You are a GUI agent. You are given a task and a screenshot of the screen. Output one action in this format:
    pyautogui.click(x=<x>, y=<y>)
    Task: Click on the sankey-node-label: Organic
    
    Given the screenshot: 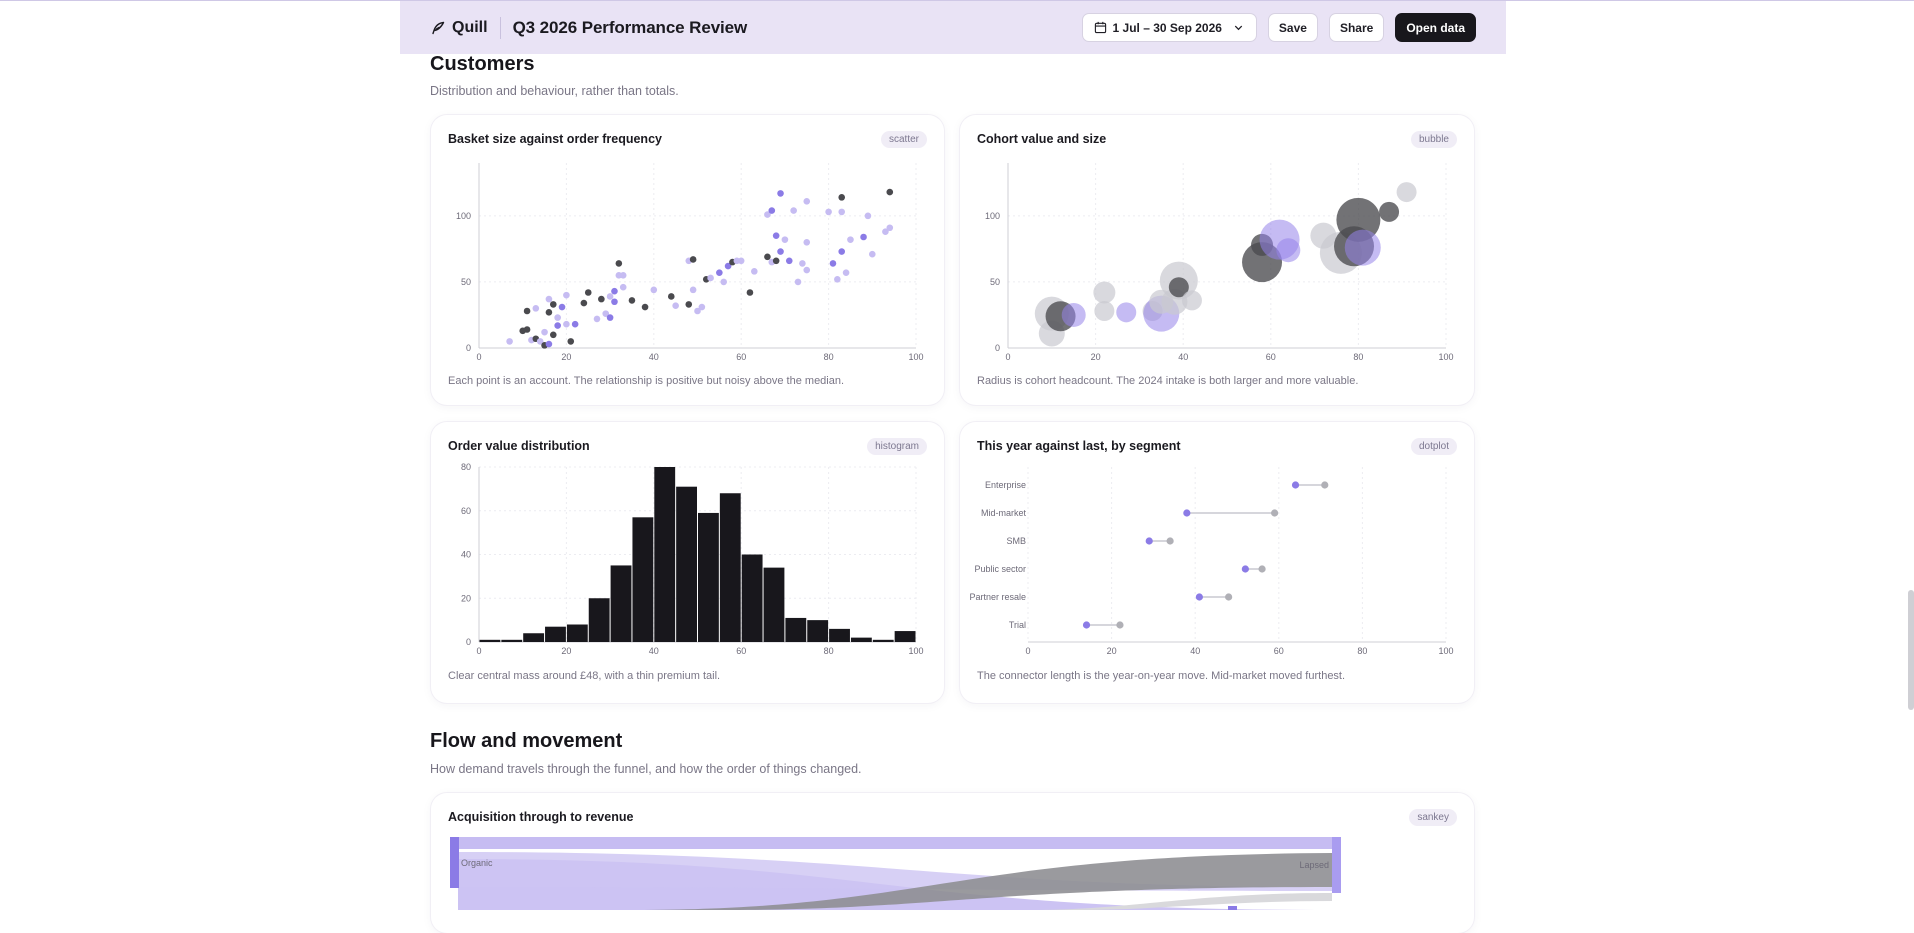 What is the action you would take?
    pyautogui.click(x=477, y=863)
    